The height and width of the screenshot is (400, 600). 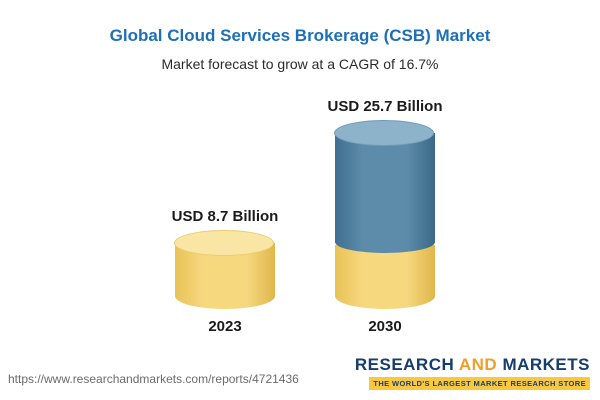 I want to click on bar-2030-base-segment, so click(x=385, y=277).